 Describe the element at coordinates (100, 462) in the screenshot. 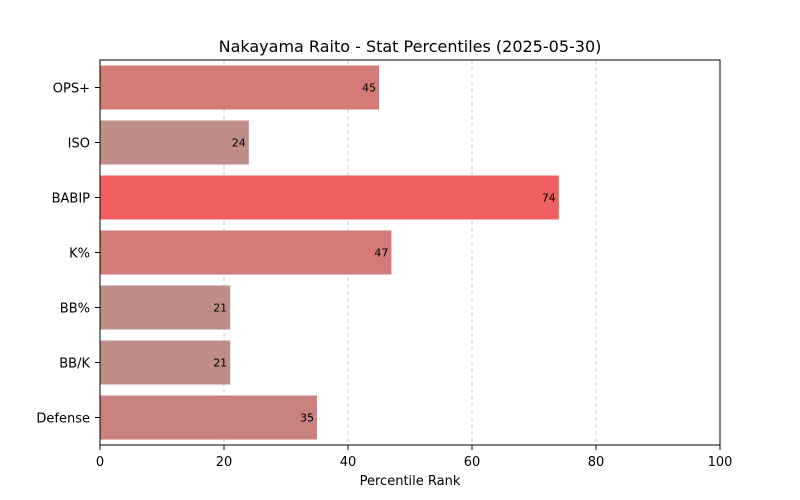

I see `x-tick-label-0: 0` at that location.